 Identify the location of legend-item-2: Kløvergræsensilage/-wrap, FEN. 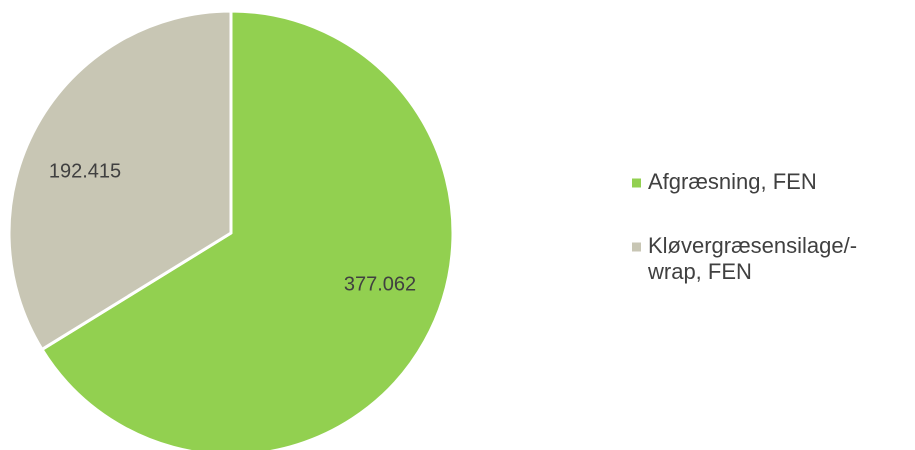
(744, 258).